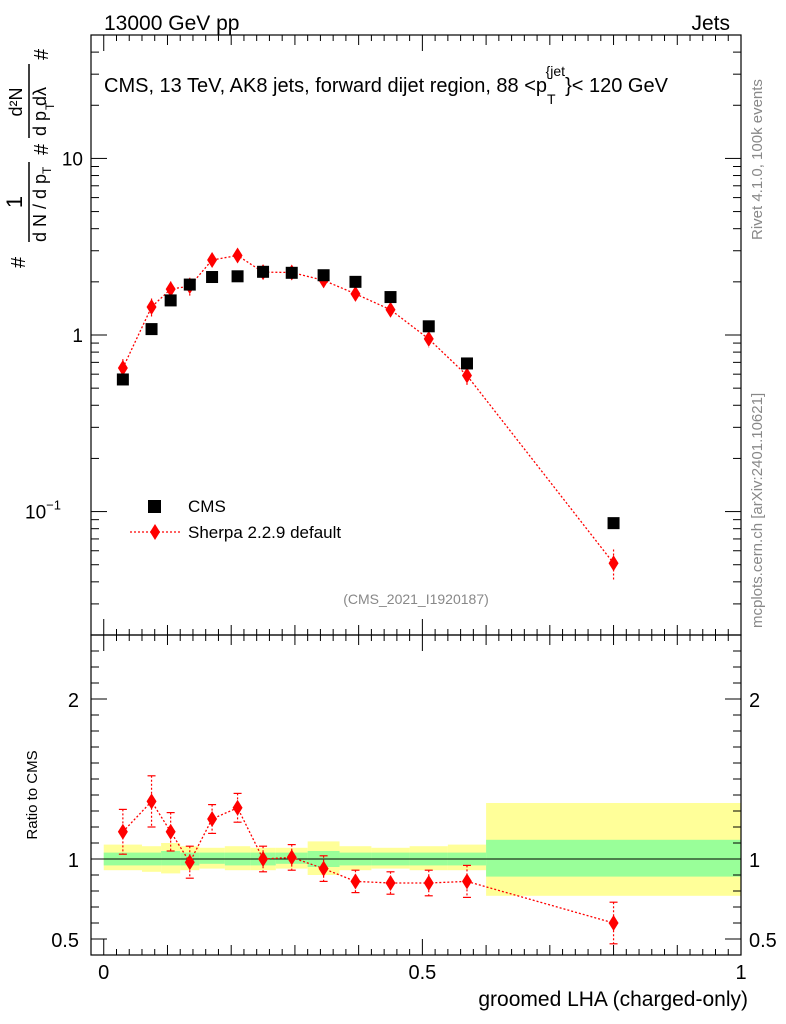  Describe the element at coordinates (422, 973) in the screenshot. I see `x-tick-label: 0.5` at that location.